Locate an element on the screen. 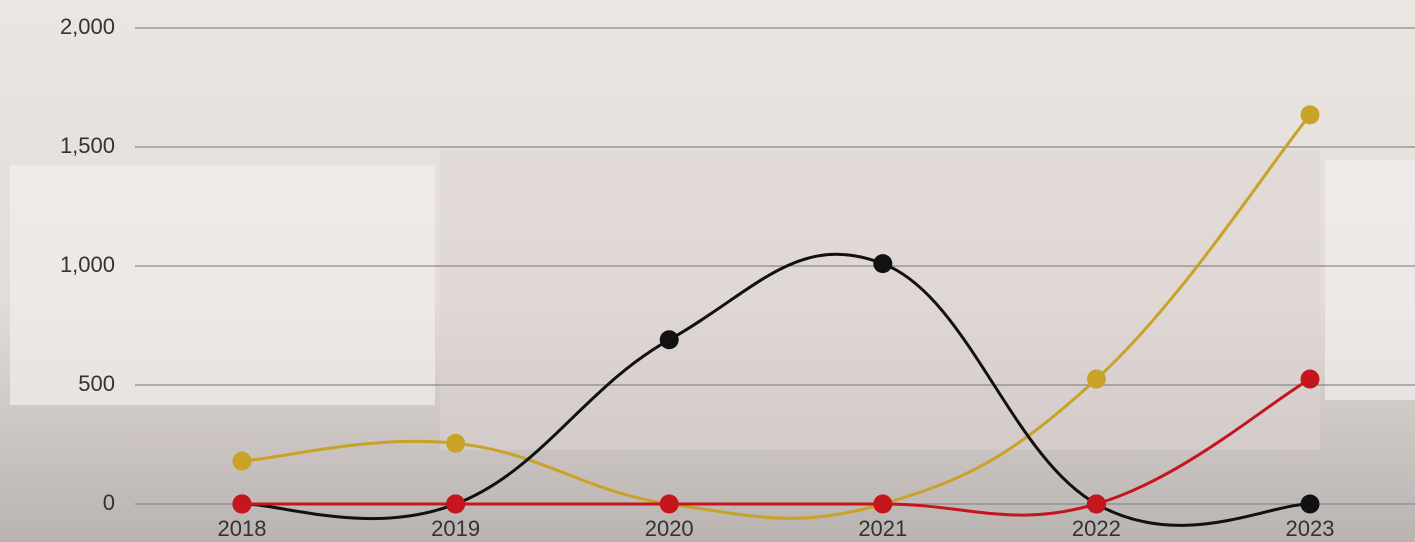  x-tick-label: 2018 is located at coordinates (242, 528).